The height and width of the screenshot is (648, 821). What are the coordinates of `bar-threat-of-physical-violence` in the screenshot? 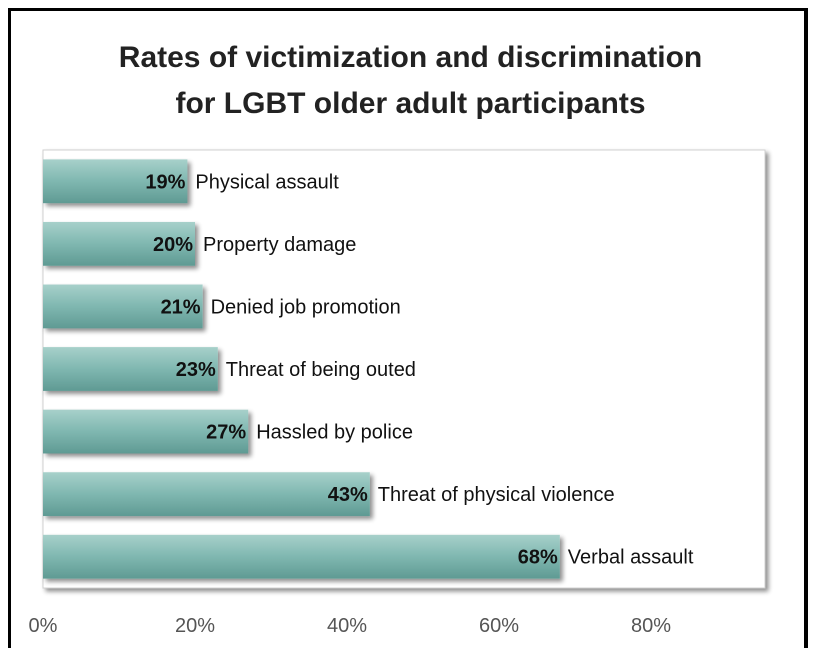 It's located at (206, 494).